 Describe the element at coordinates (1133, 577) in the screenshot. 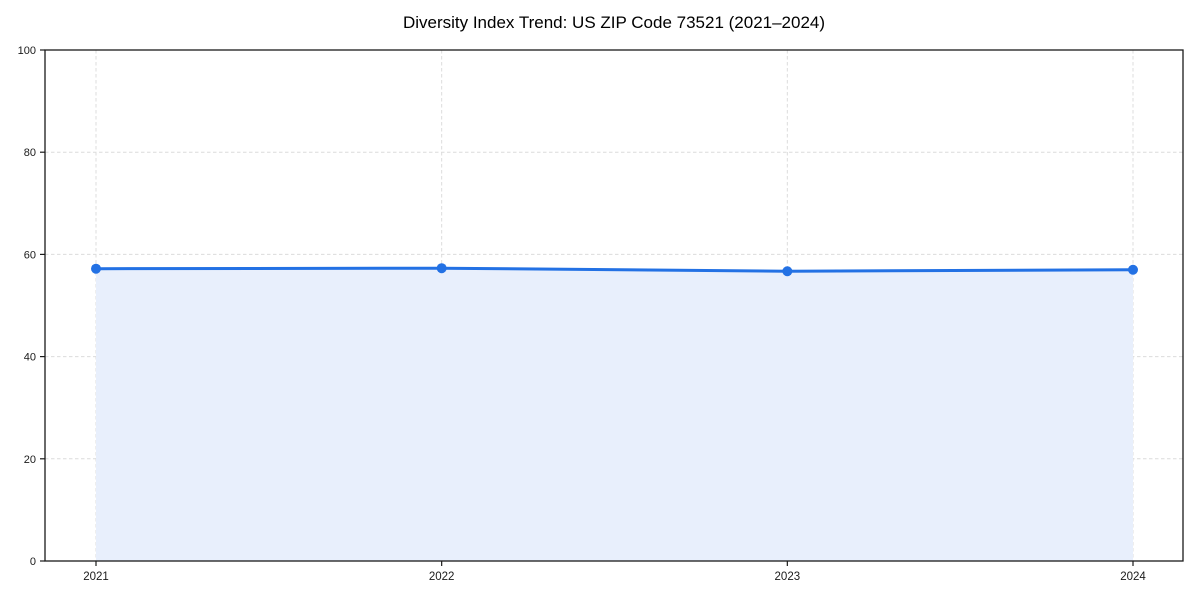

I see `x-axis-tick-label-2024: 2024` at that location.